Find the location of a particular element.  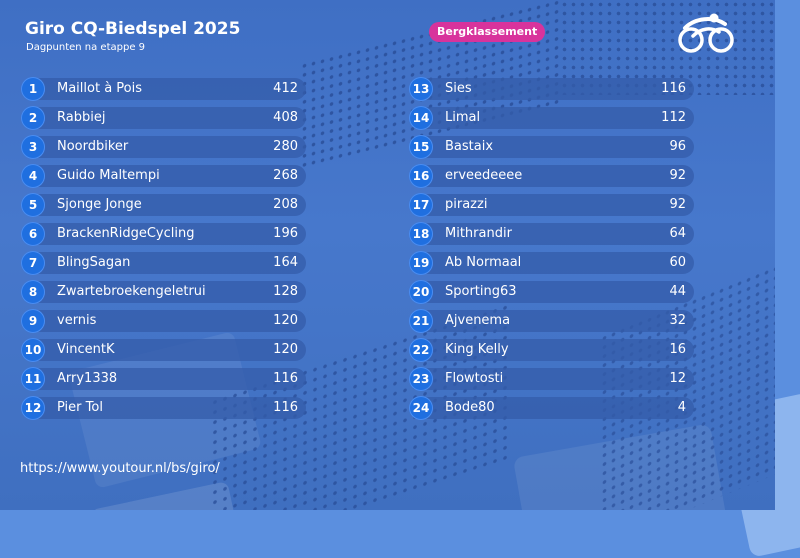

standings-row: 3 Noordbiker 280 is located at coordinates (163, 147).